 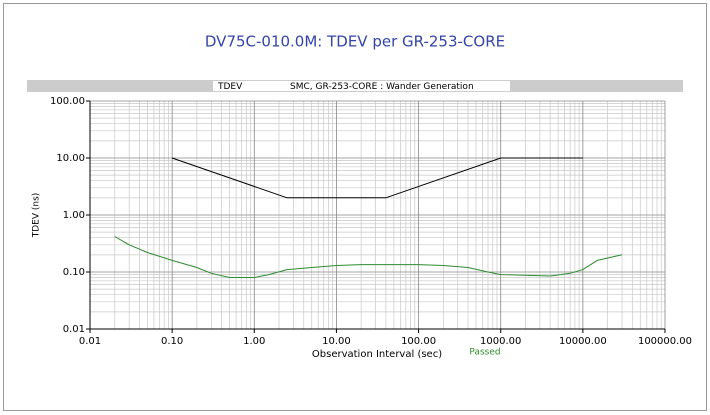 I want to click on x-tick-label: 1.00, so click(x=254, y=341).